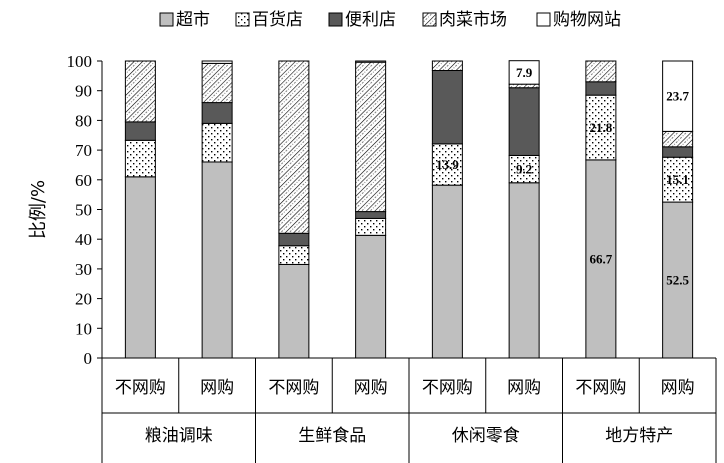 The width and height of the screenshot is (724, 463). I want to click on x-group-label: 地方特产, so click(639, 436).